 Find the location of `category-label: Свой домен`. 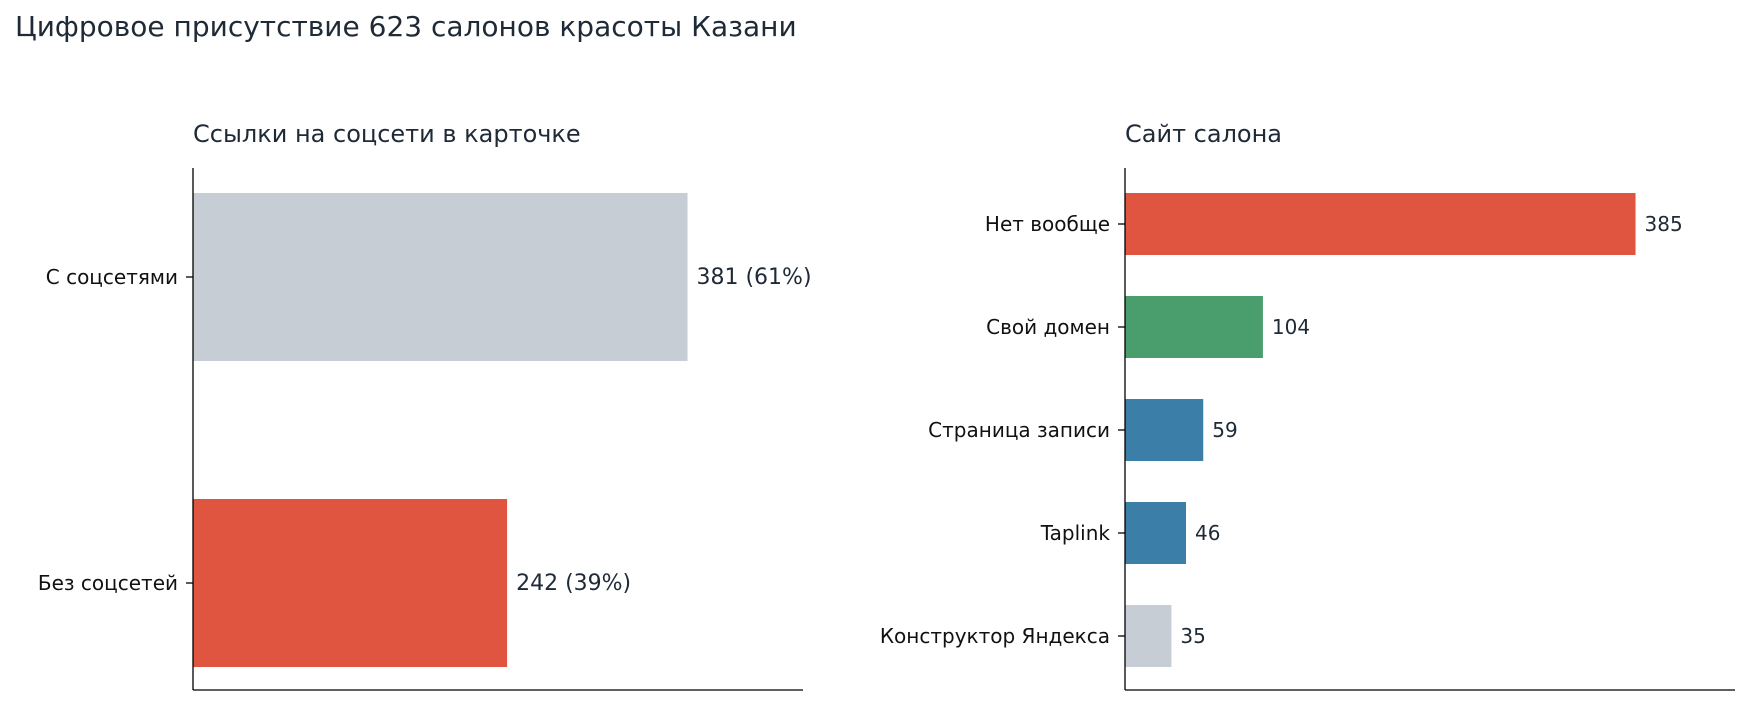

category-label: Свой домен is located at coordinates (1048, 327).